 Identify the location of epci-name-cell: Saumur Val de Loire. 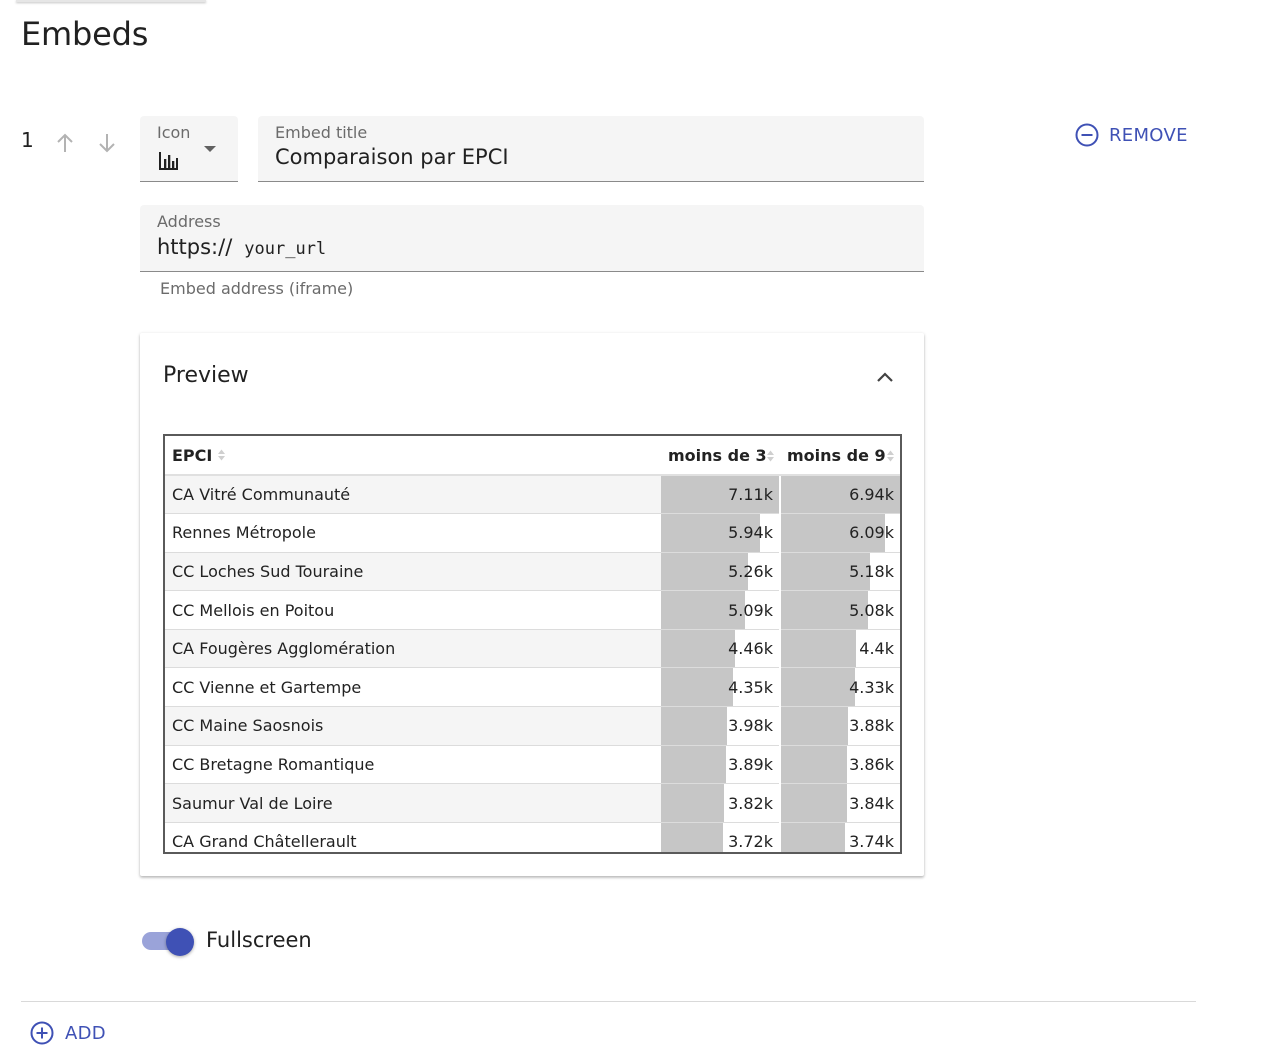
(413, 803).